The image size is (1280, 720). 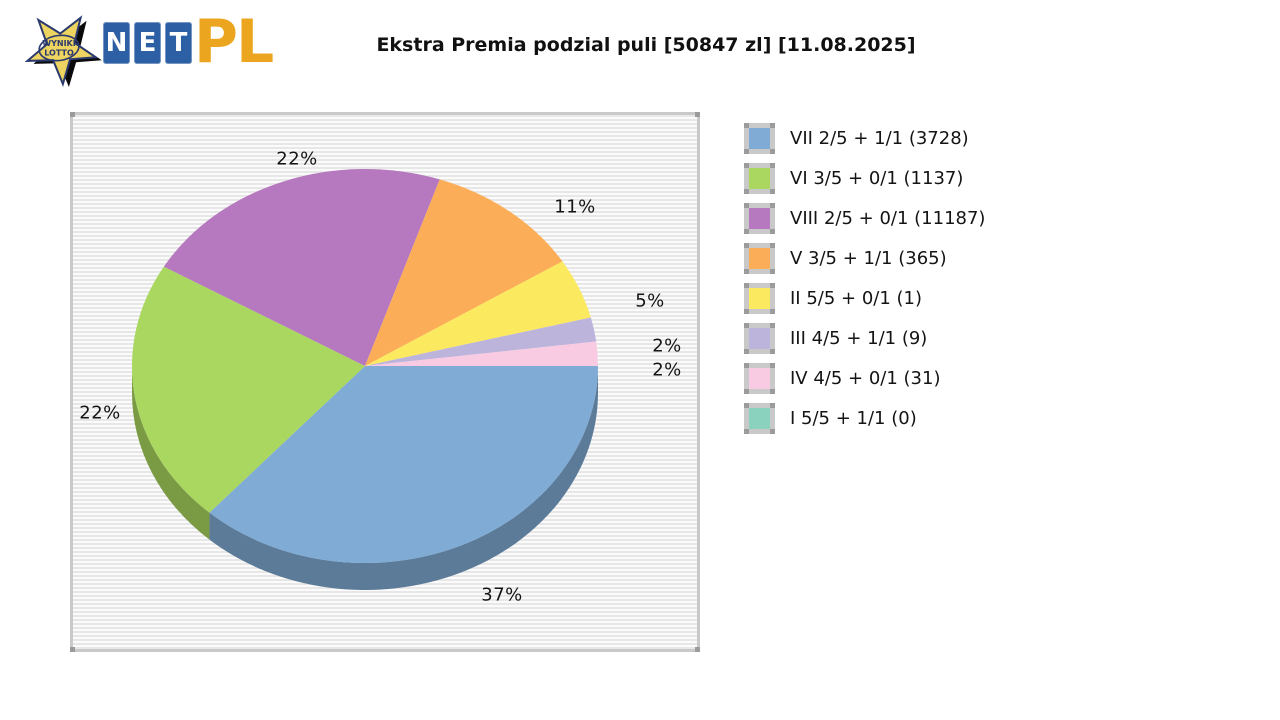 I want to click on pie-percent-label-2: 22%, so click(x=297, y=159).